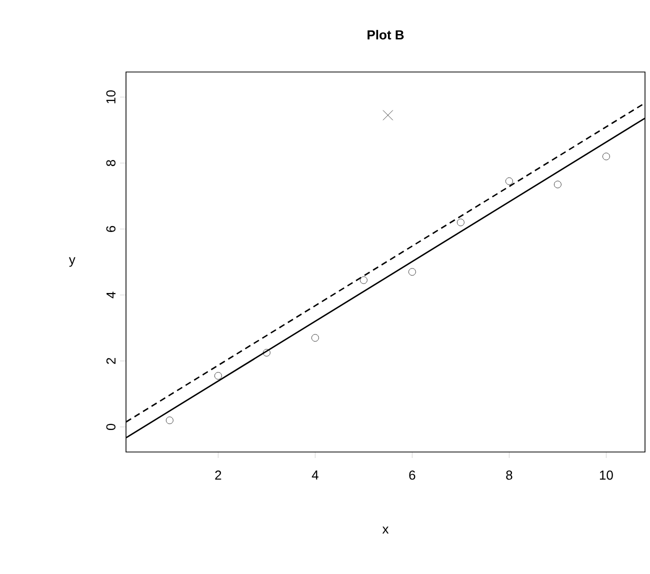 This screenshot has width=650, height=574. What do you see at coordinates (72, 262) in the screenshot?
I see `y-axis-title: y` at bounding box center [72, 262].